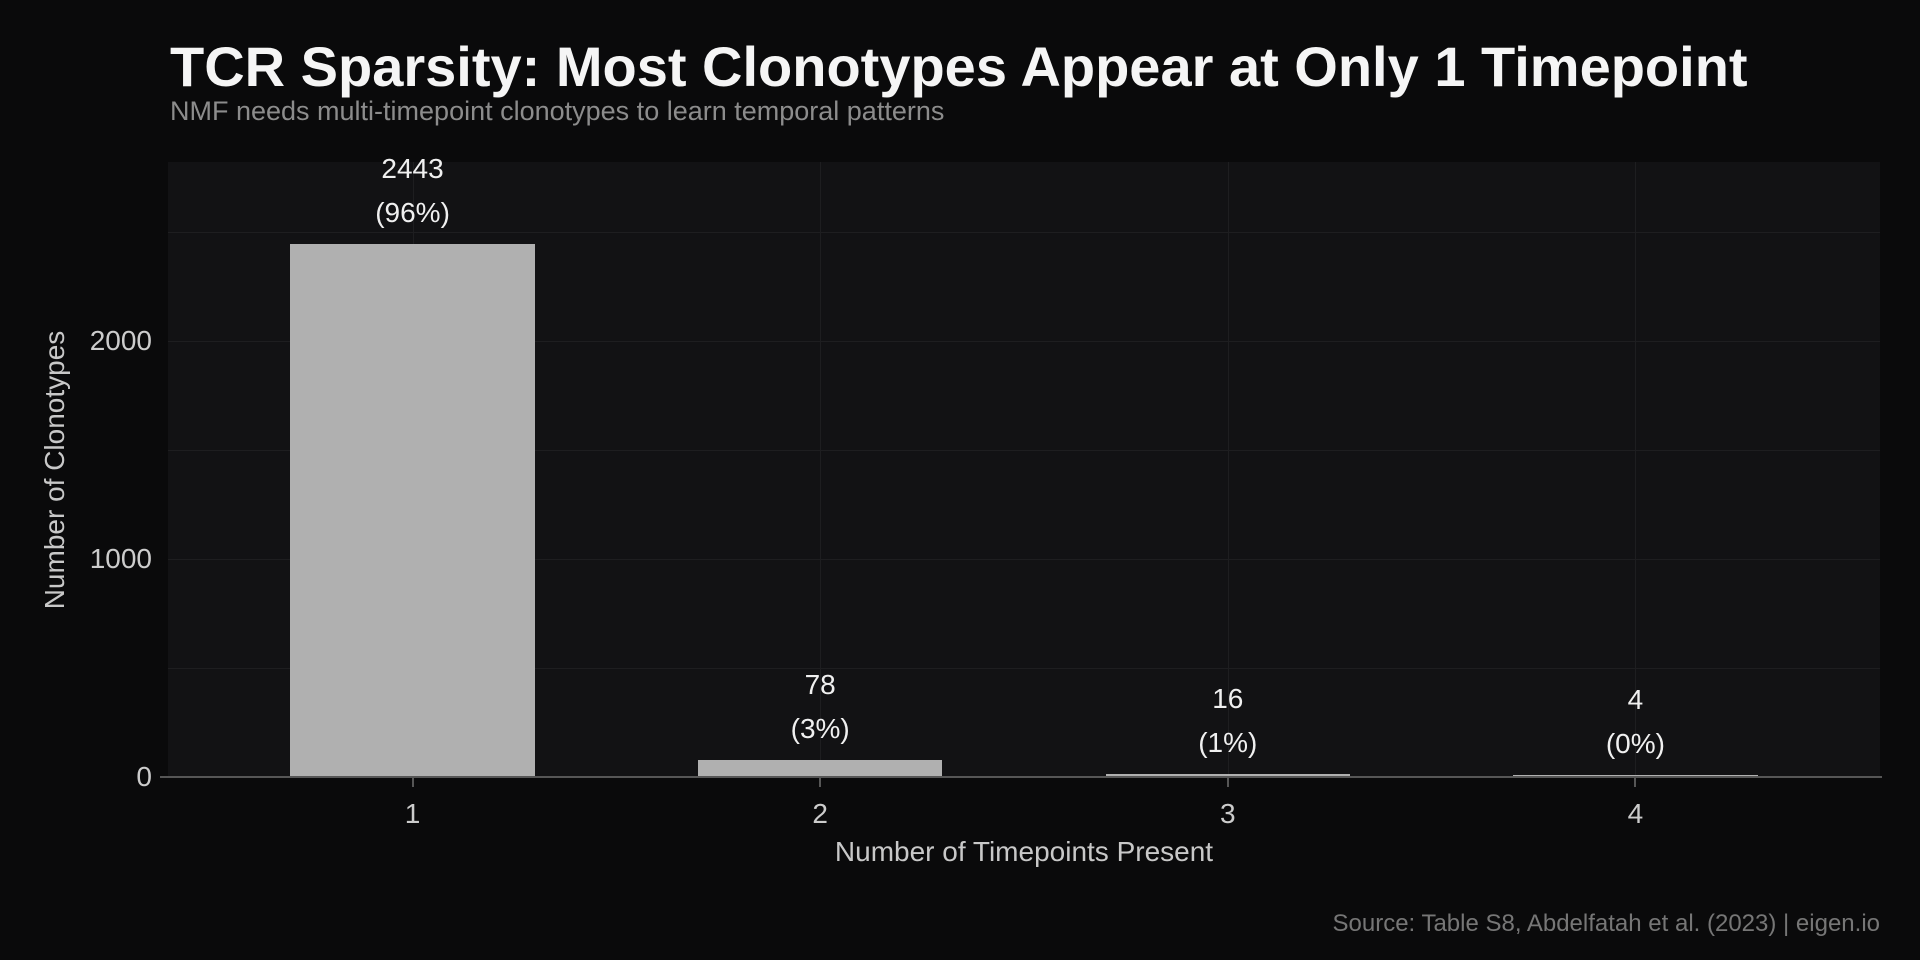 The width and height of the screenshot is (1920, 960). I want to click on bar-value-label: 16 (1%), so click(1228, 720).